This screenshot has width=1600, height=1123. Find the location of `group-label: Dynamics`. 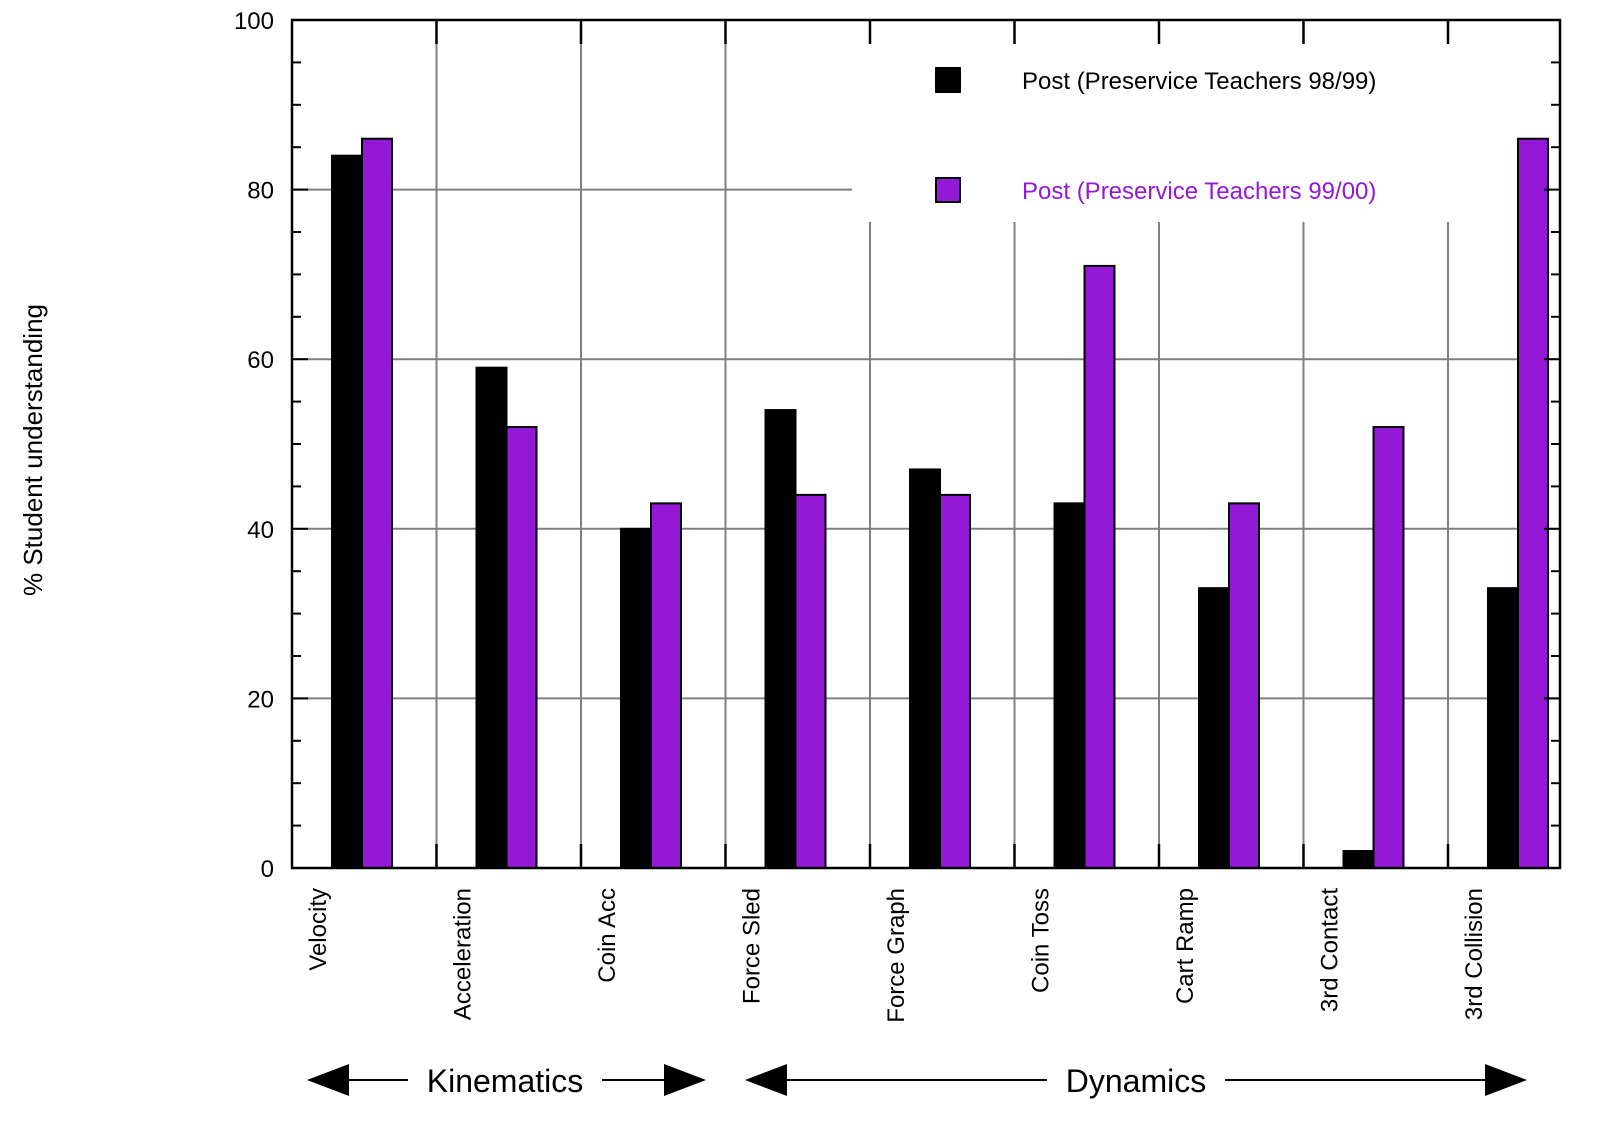

group-label: Dynamics is located at coordinates (1136, 1081).